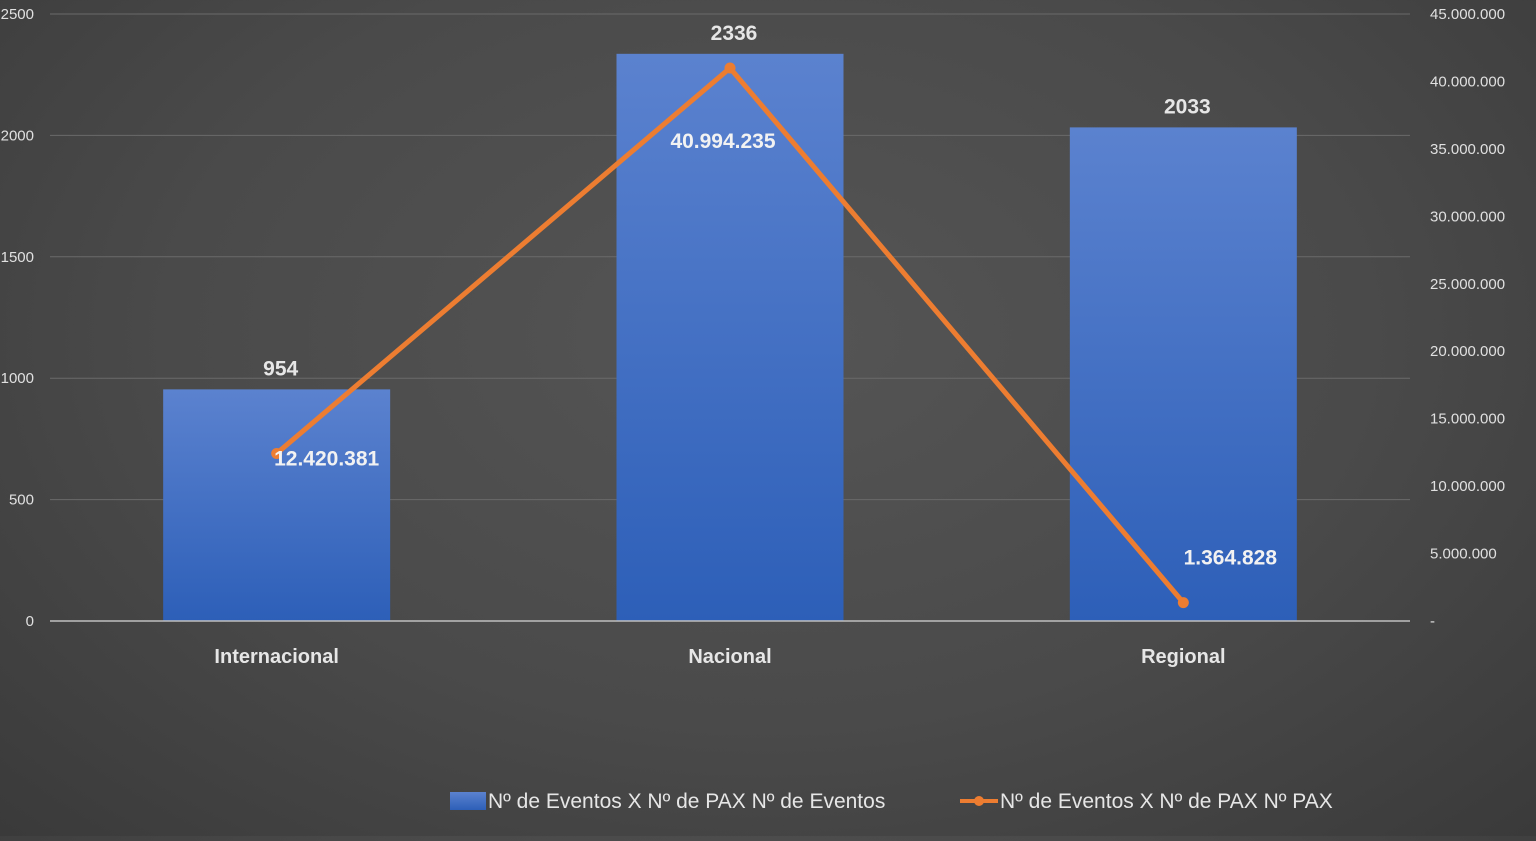 This screenshot has height=841, width=1536. I want to click on legend-label-line: Nº de Eventos X Nº de PAX Nº PAX, so click(1166, 801).